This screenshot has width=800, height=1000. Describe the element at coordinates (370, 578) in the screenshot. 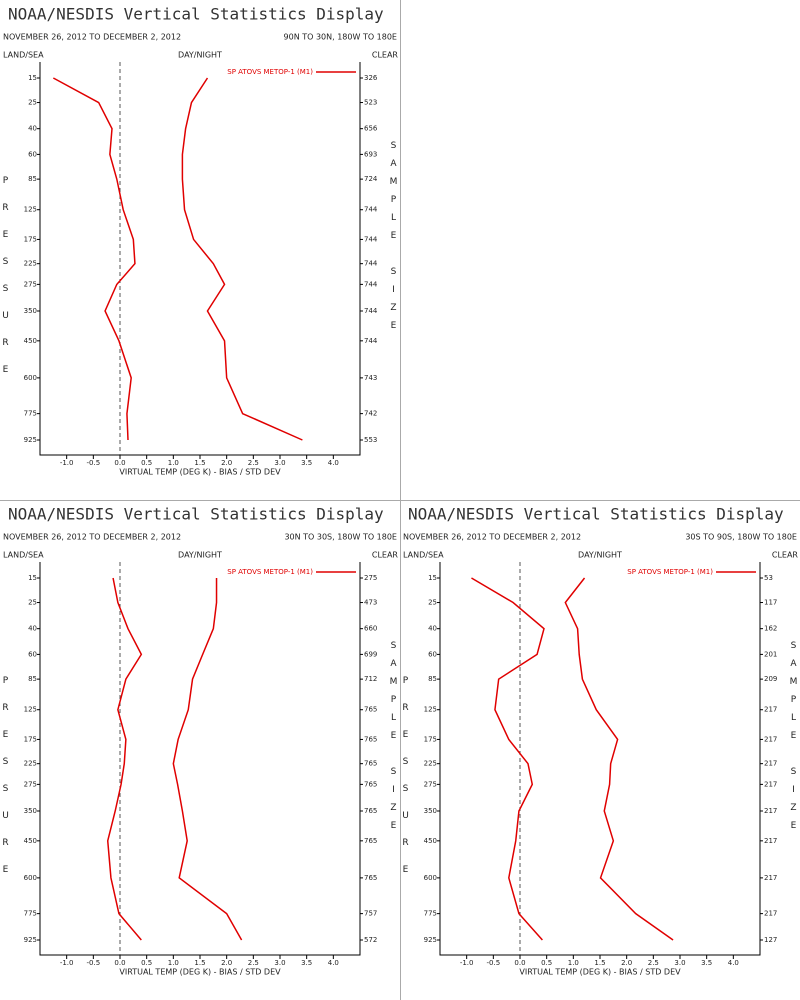

I see `sample-size-label: 275` at that location.